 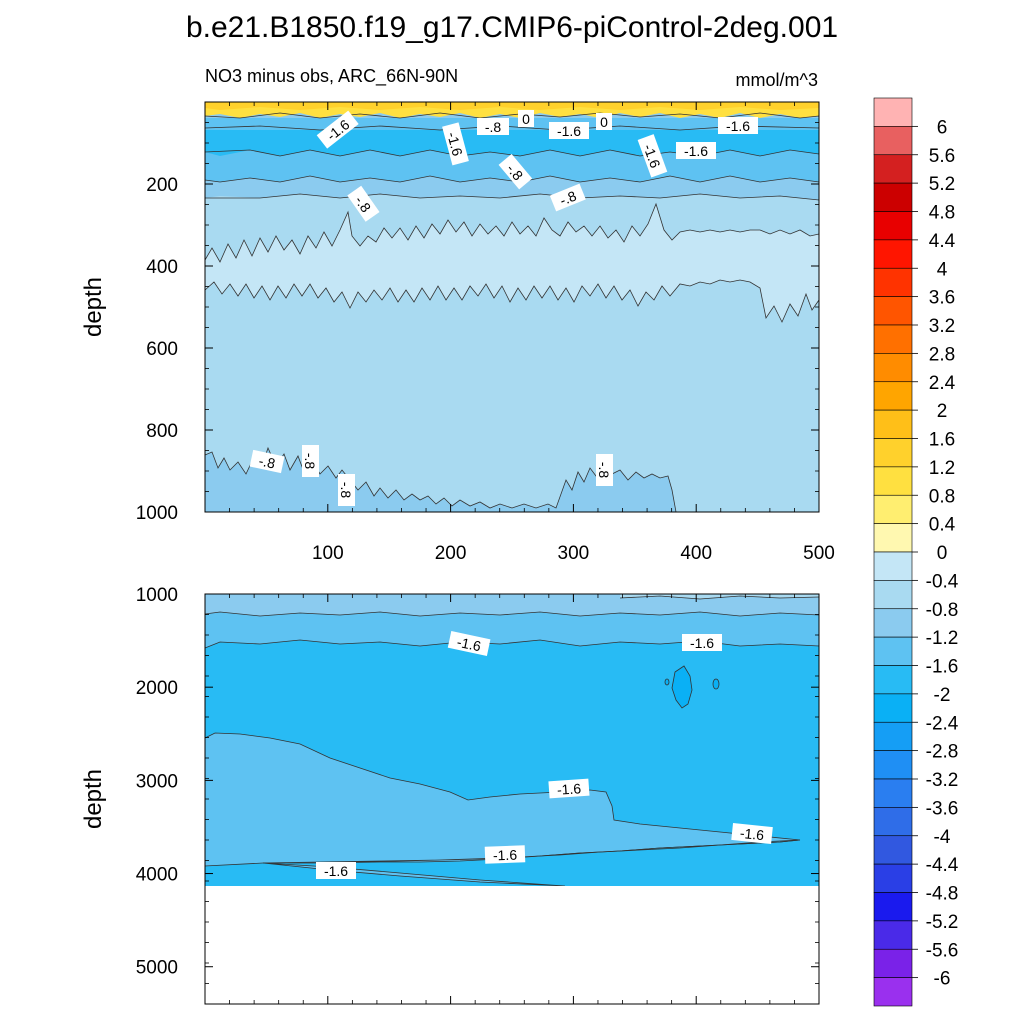 What do you see at coordinates (942, 411) in the screenshot?
I see `colorbar-label: 2` at bounding box center [942, 411].